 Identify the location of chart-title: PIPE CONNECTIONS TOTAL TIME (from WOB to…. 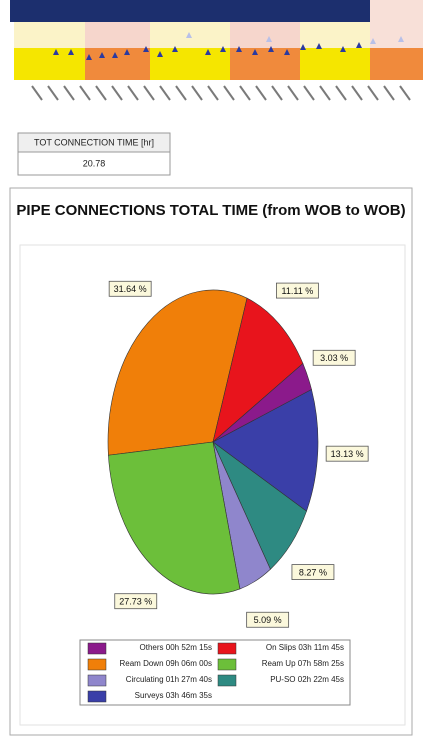
(210, 210).